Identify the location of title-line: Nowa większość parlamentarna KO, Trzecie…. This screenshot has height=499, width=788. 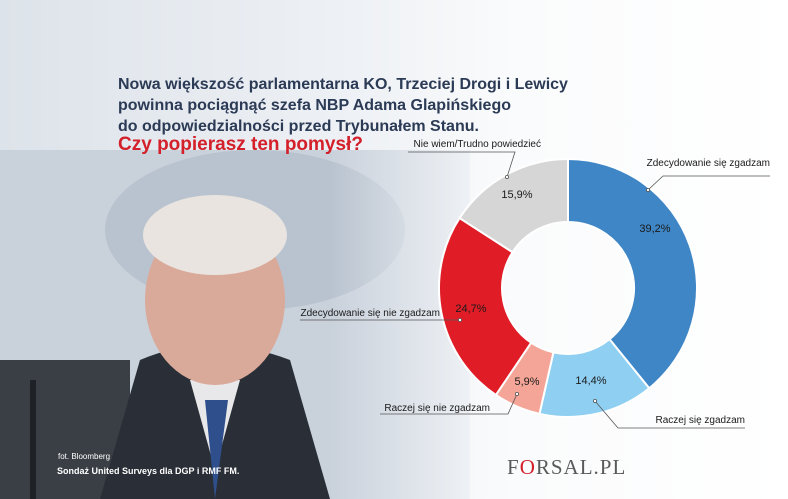
(343, 84).